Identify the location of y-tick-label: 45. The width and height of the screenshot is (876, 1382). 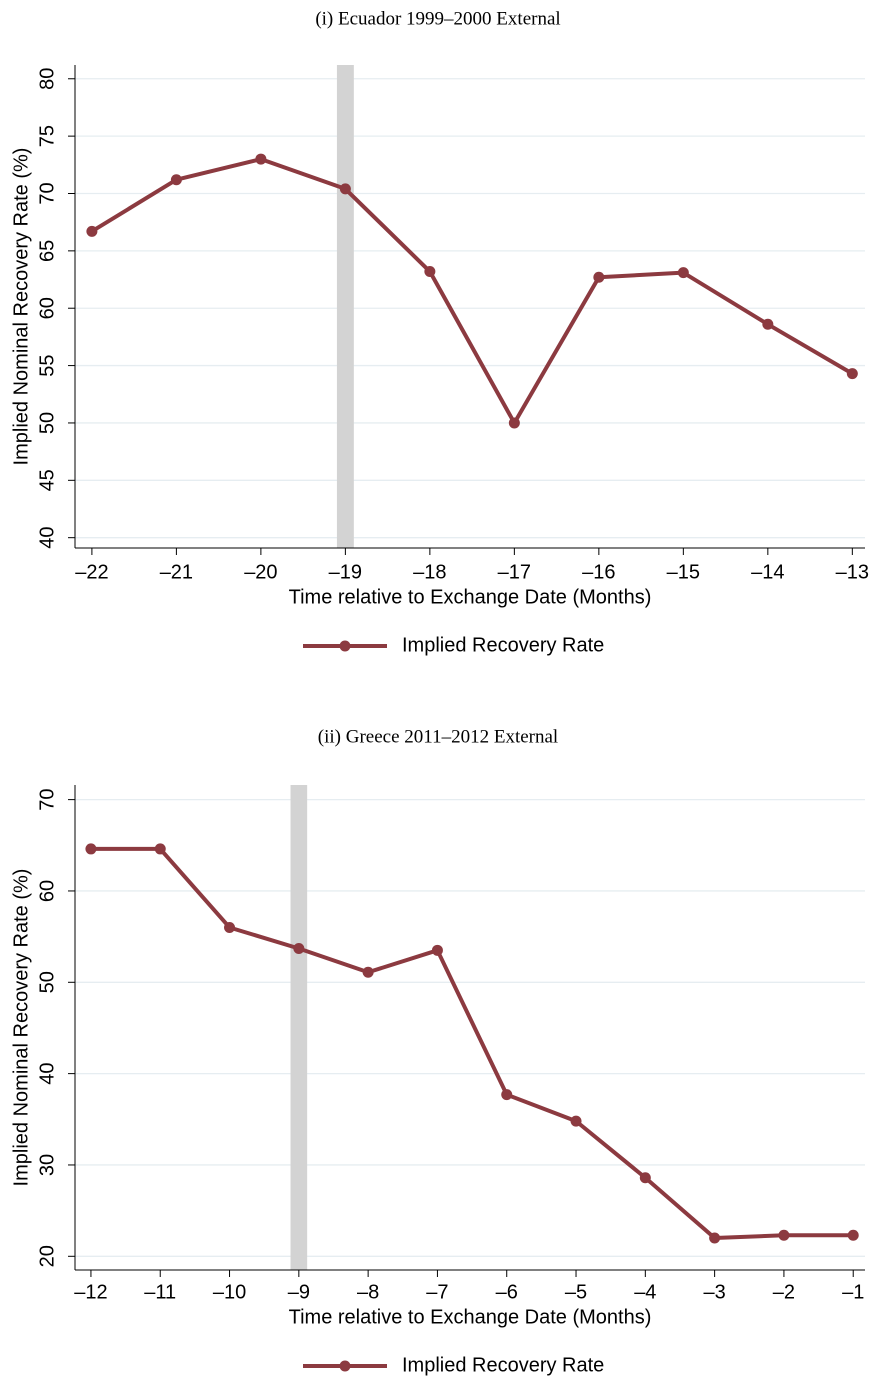
(47, 480).